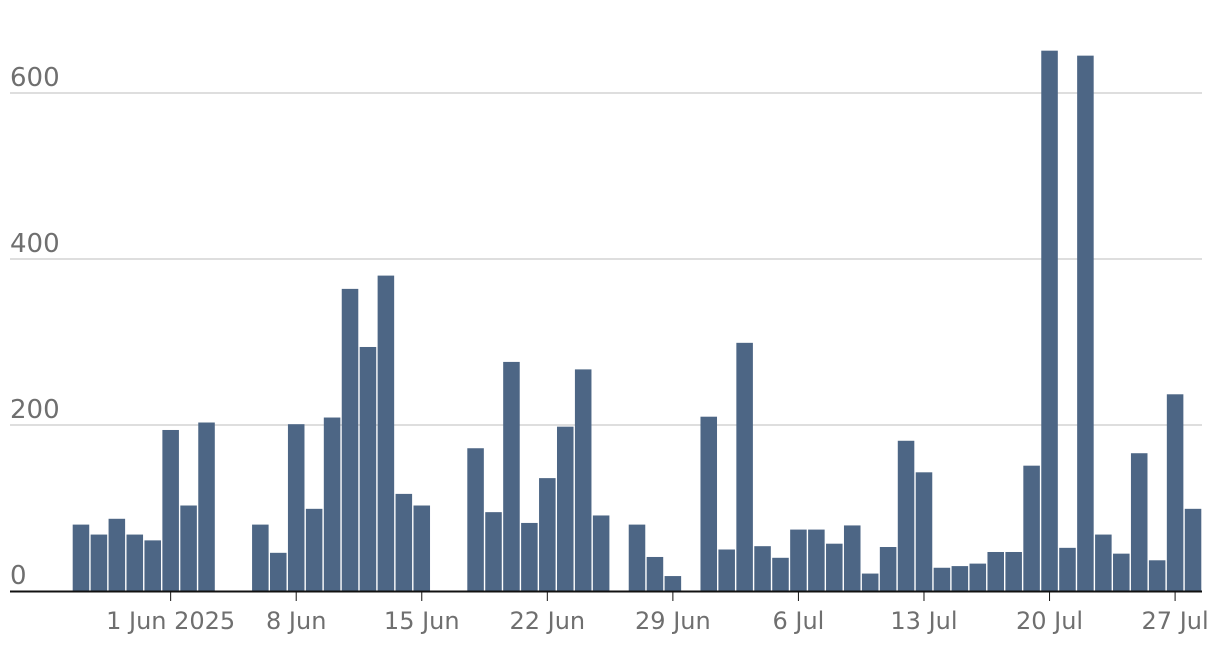 The width and height of the screenshot is (1220, 656). What do you see at coordinates (296, 507) in the screenshot?
I see `bar: 2025-06-08: 201` at bounding box center [296, 507].